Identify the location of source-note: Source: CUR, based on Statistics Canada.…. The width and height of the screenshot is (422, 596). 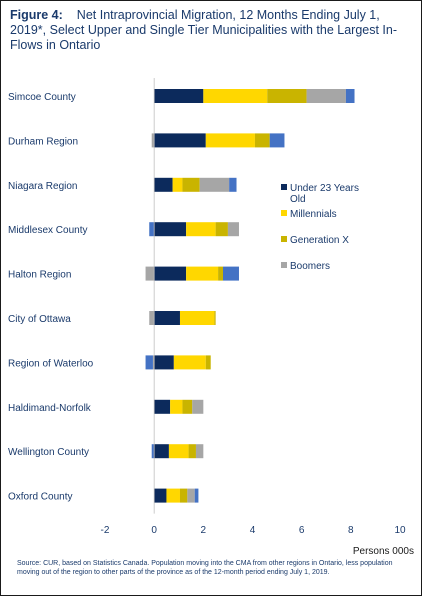
(205, 568).